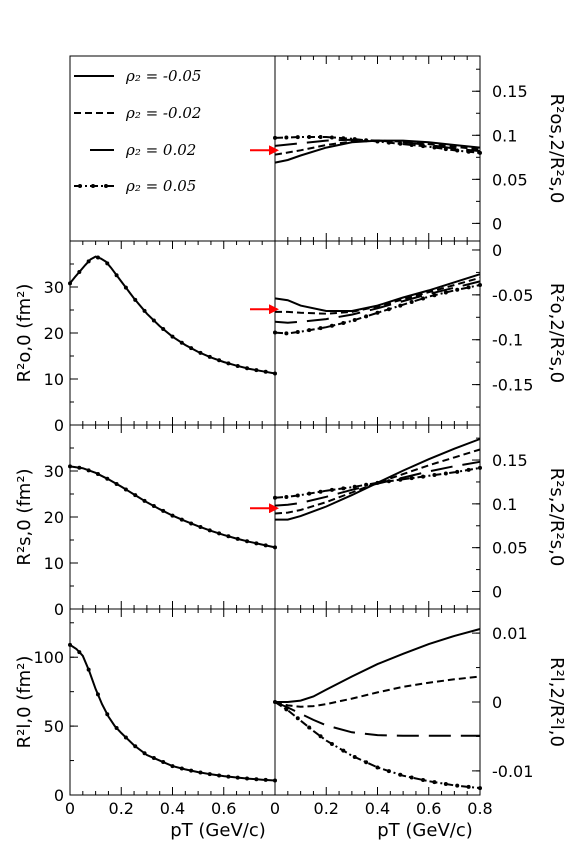  Describe the element at coordinates (137, 76) in the screenshot. I see `legend-entry-1: ρ₂ = -0.05` at that location.